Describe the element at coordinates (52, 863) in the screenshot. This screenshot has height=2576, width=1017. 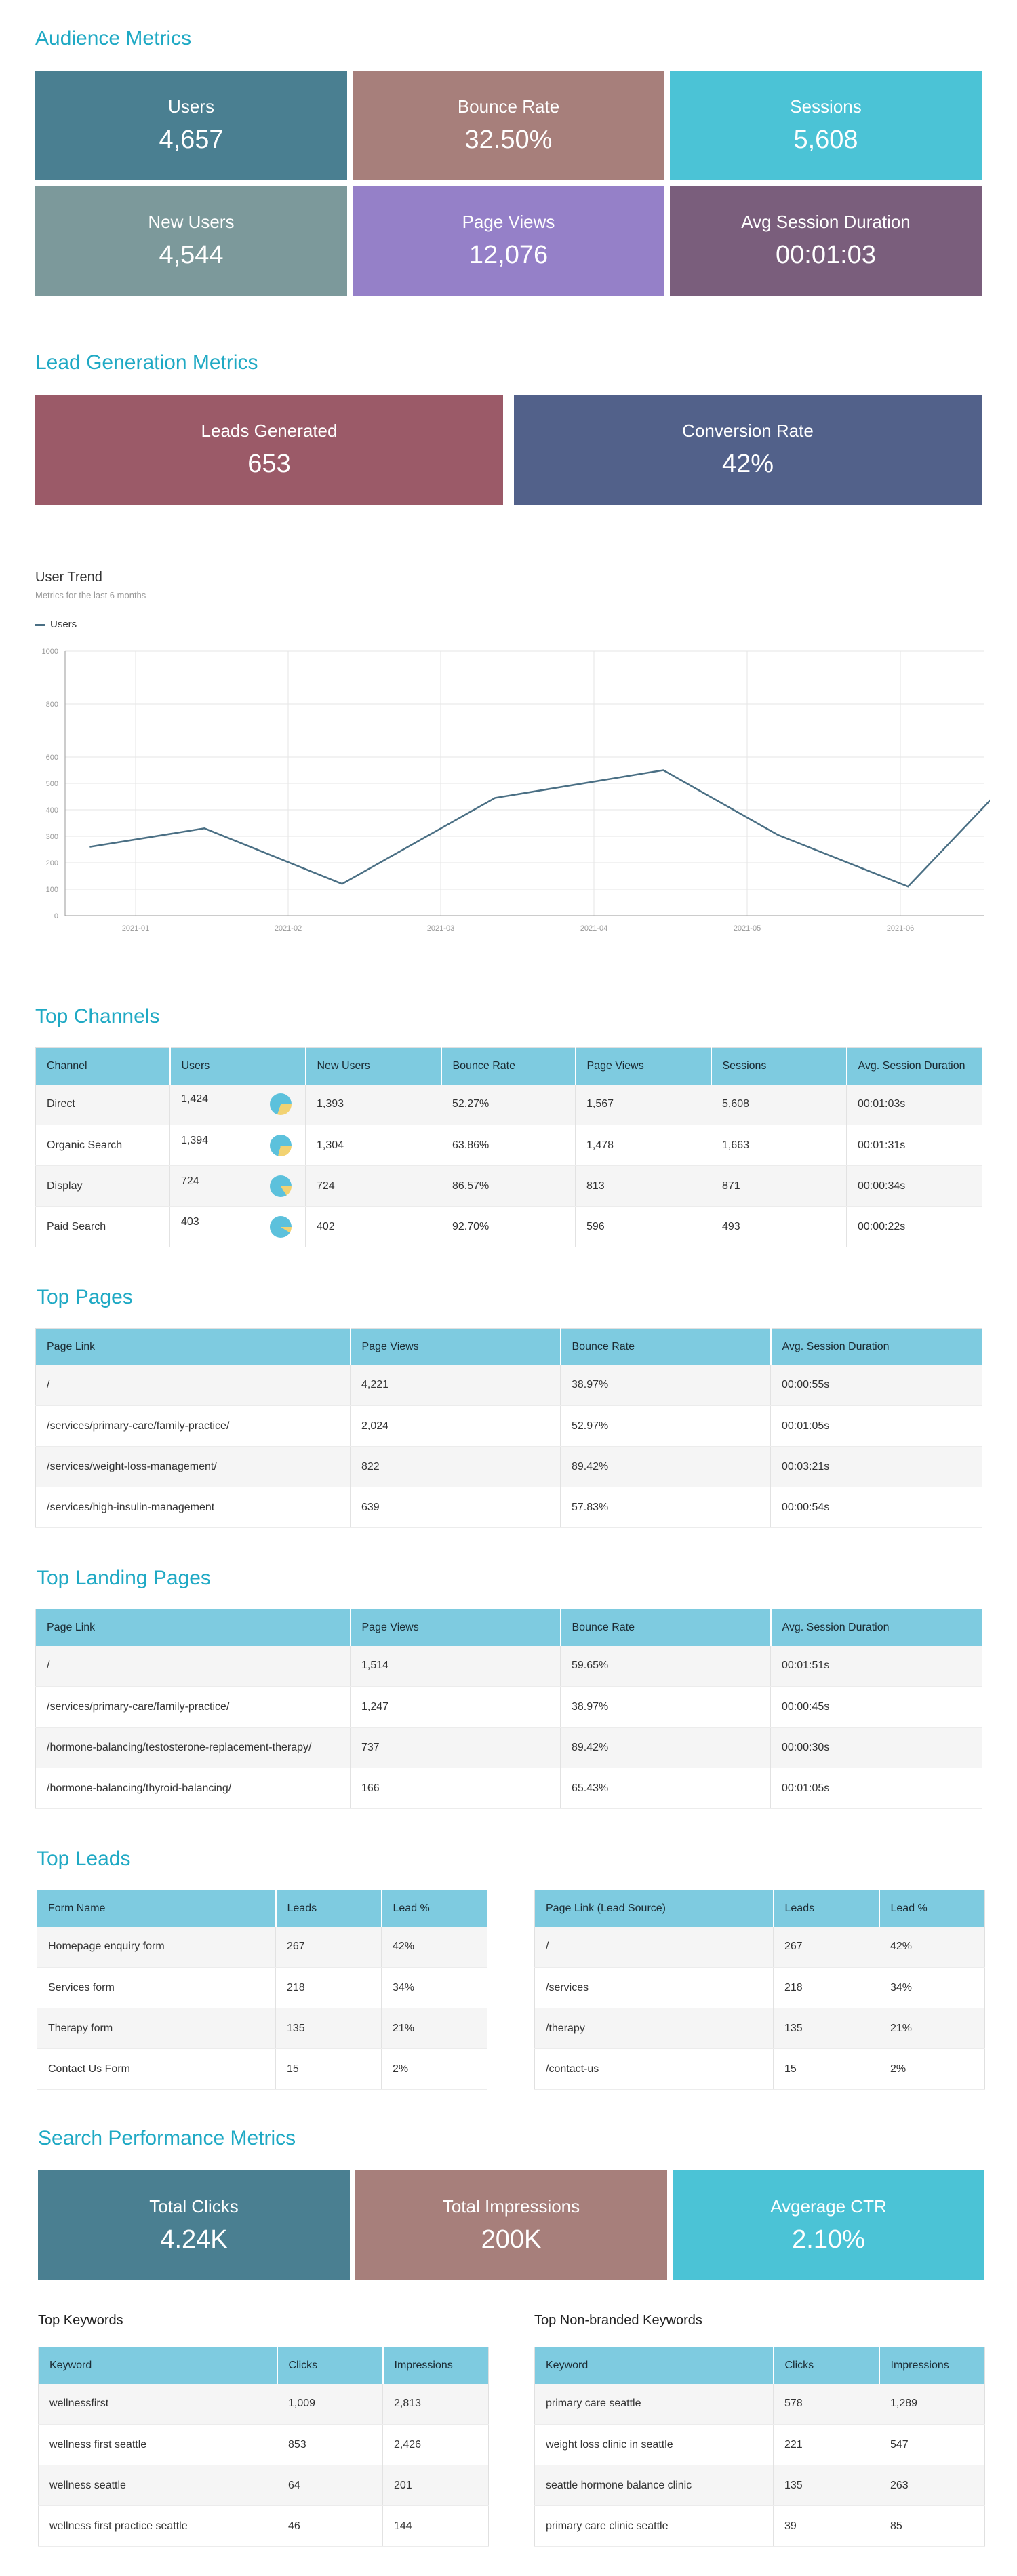
I see `y-tick-label: 200` at that location.